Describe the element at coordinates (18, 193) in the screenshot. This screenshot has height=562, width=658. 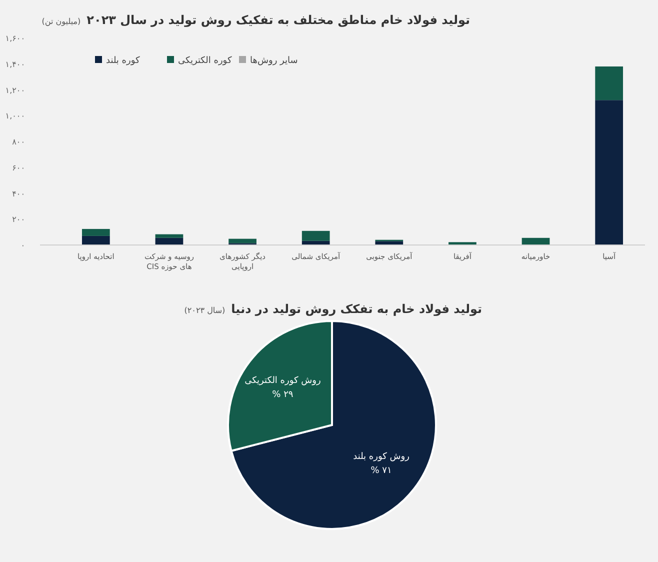
I see `y-tick-label: ۴۰۰` at that location.